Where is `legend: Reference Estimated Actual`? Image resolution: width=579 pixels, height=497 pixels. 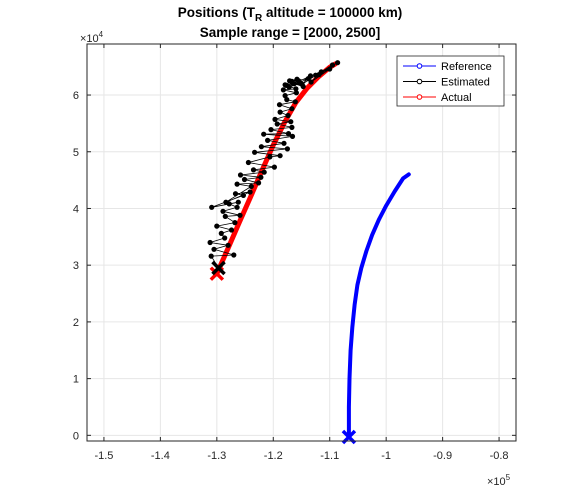 legend: Reference Estimated Actual is located at coordinates (450, 81).